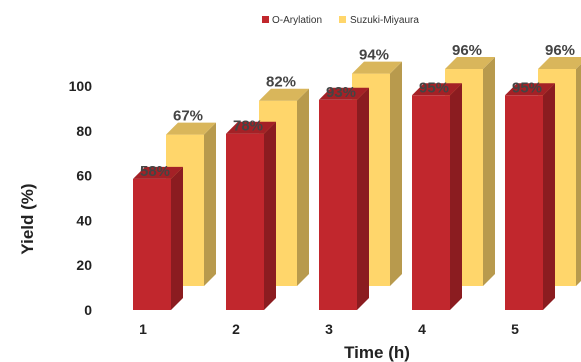 Image resolution: width=581 pixels, height=362 pixels. Describe the element at coordinates (84, 265) in the screenshot. I see `y-tick-label: 20` at that location.